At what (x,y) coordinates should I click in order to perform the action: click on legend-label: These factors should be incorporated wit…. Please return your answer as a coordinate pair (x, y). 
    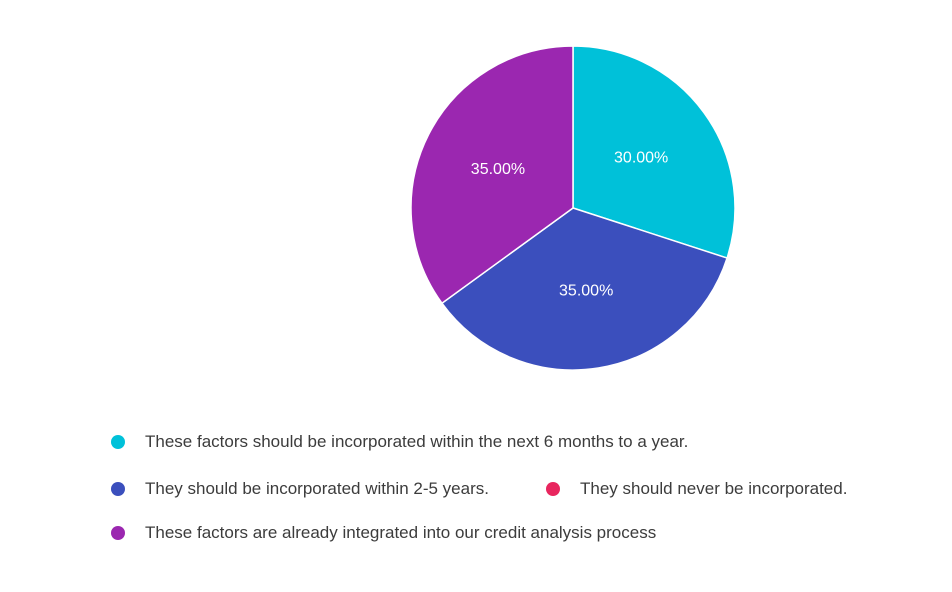
    Looking at the image, I should click on (417, 441).